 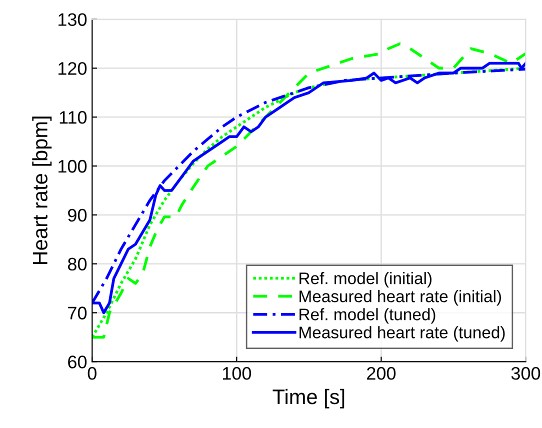 I want to click on y-tick-label: 60, so click(x=77, y=362).